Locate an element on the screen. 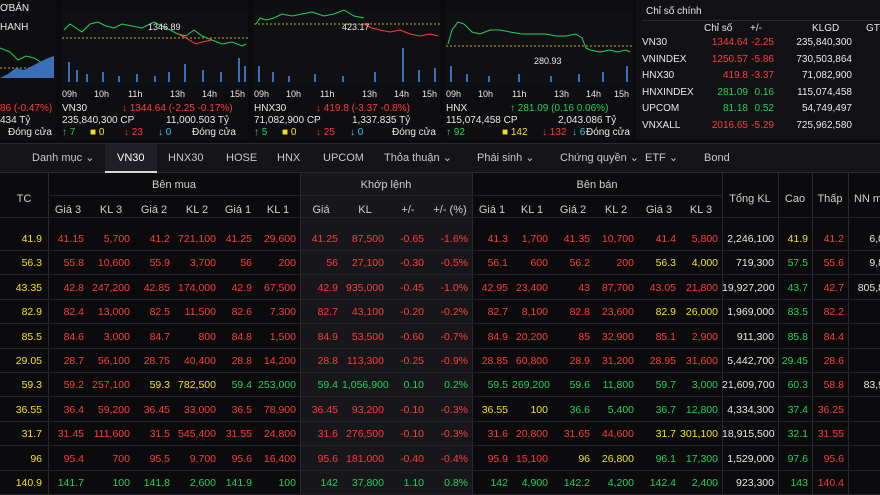 This screenshot has width=880, height=495. summary-row-name: HNX30 is located at coordinates (658, 75).